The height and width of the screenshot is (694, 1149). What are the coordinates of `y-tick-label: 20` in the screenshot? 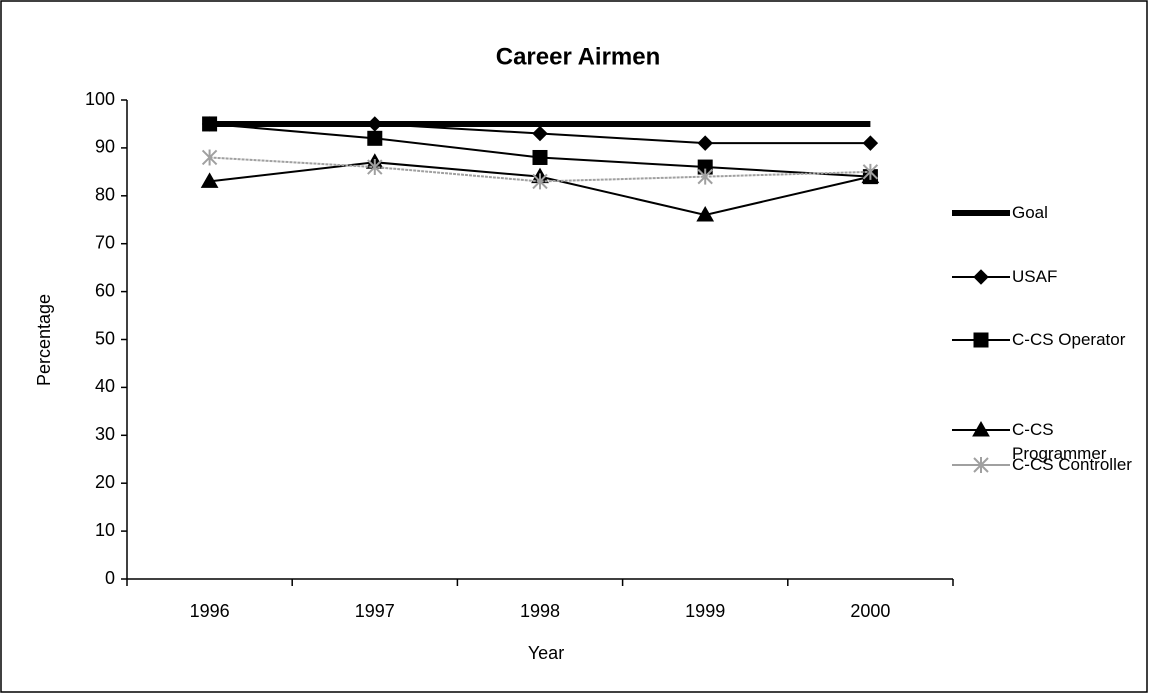 It's located at (105, 482).